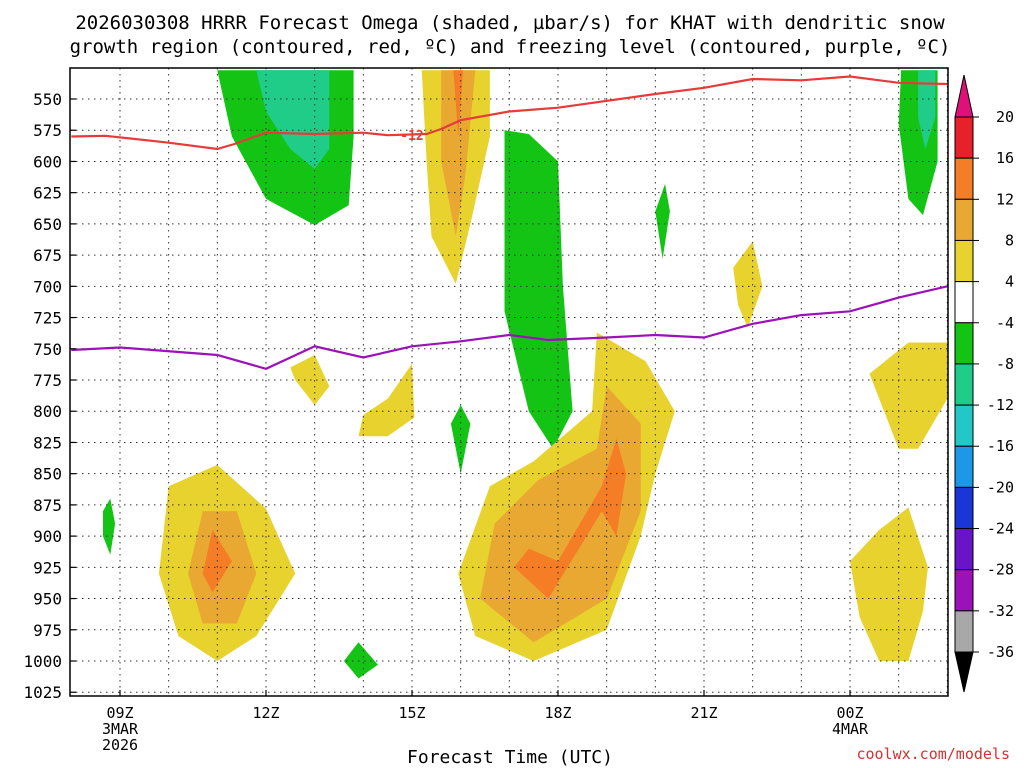 The width and height of the screenshot is (1024, 768). Describe the element at coordinates (538, 289) in the screenshot. I see `omega-region-g3` at that location.